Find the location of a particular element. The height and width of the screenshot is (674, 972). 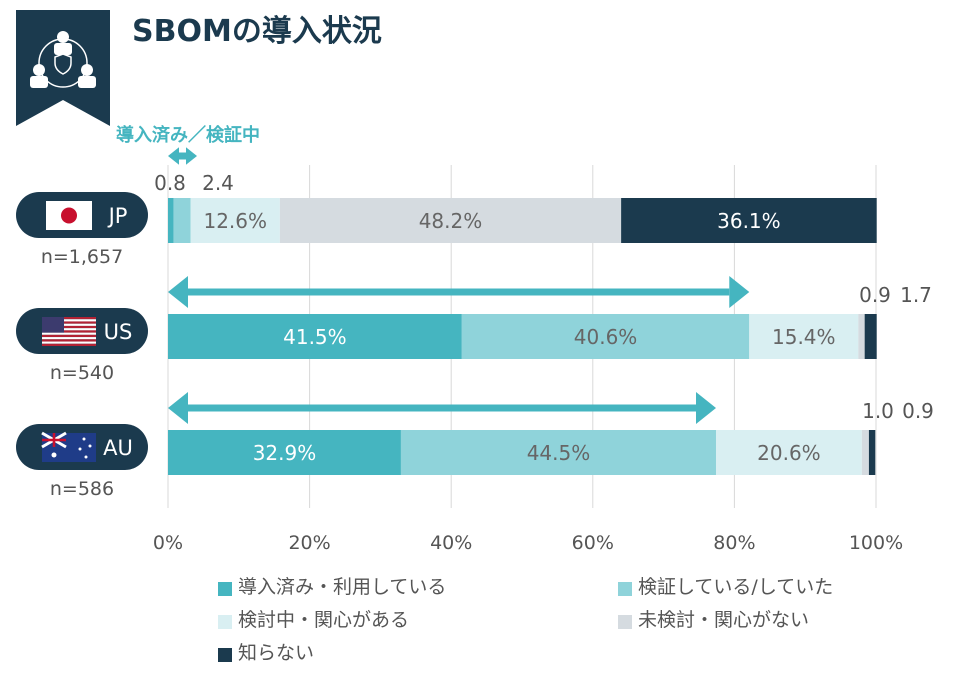

legend-item: 検討中・関心がある is located at coordinates (313, 618).